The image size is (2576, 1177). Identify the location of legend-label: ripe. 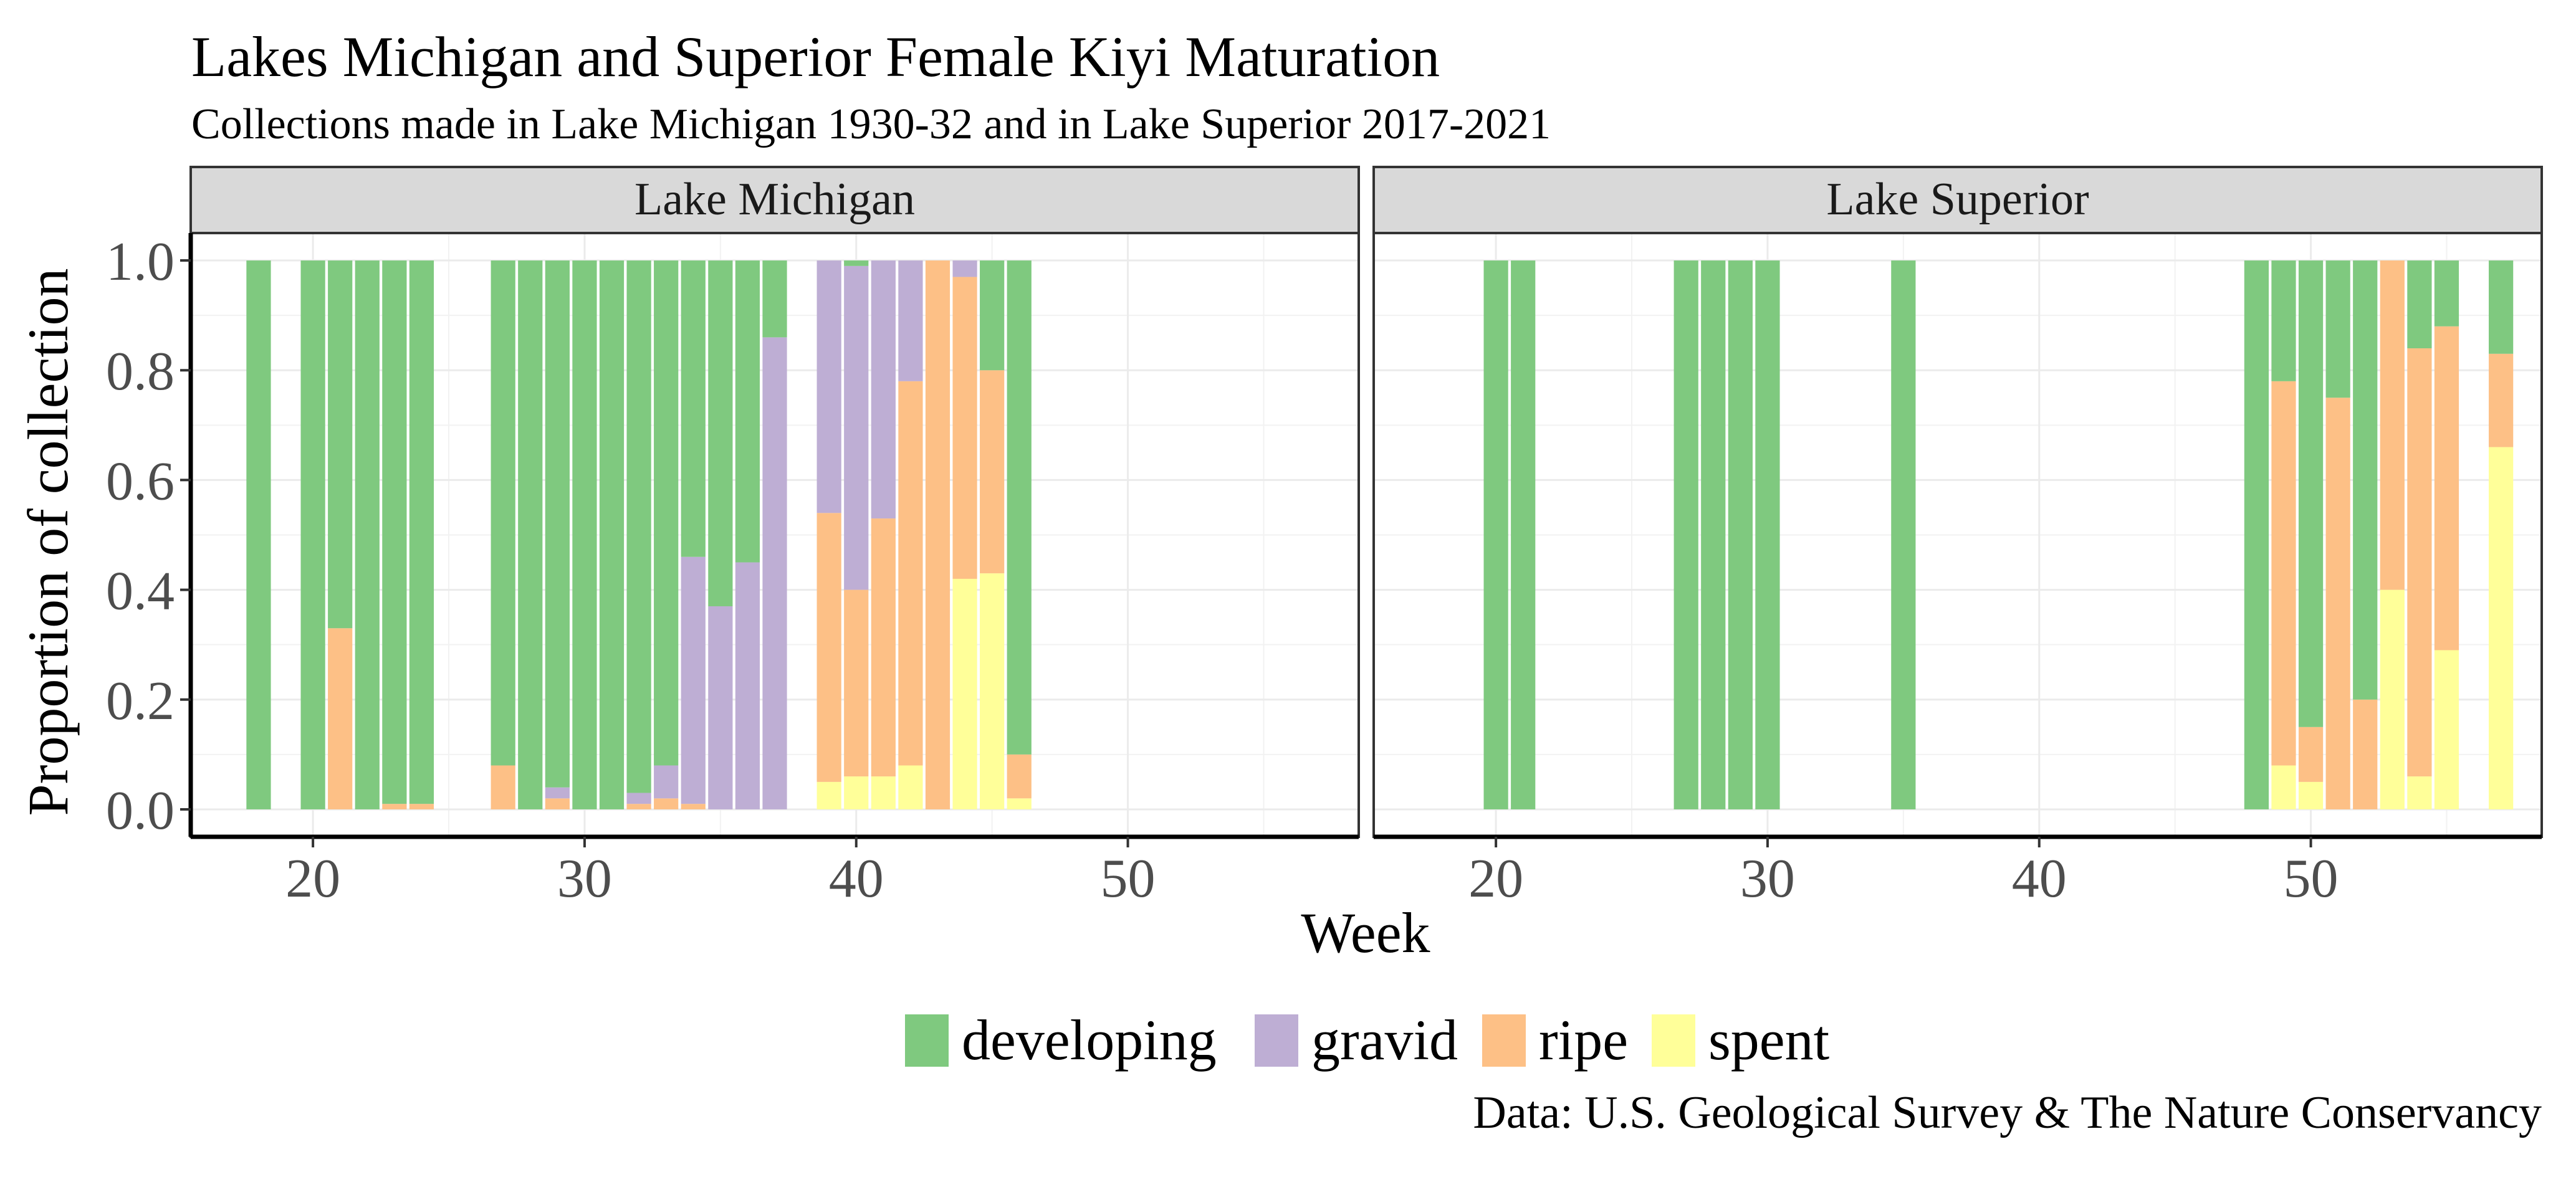
(1584, 1040).